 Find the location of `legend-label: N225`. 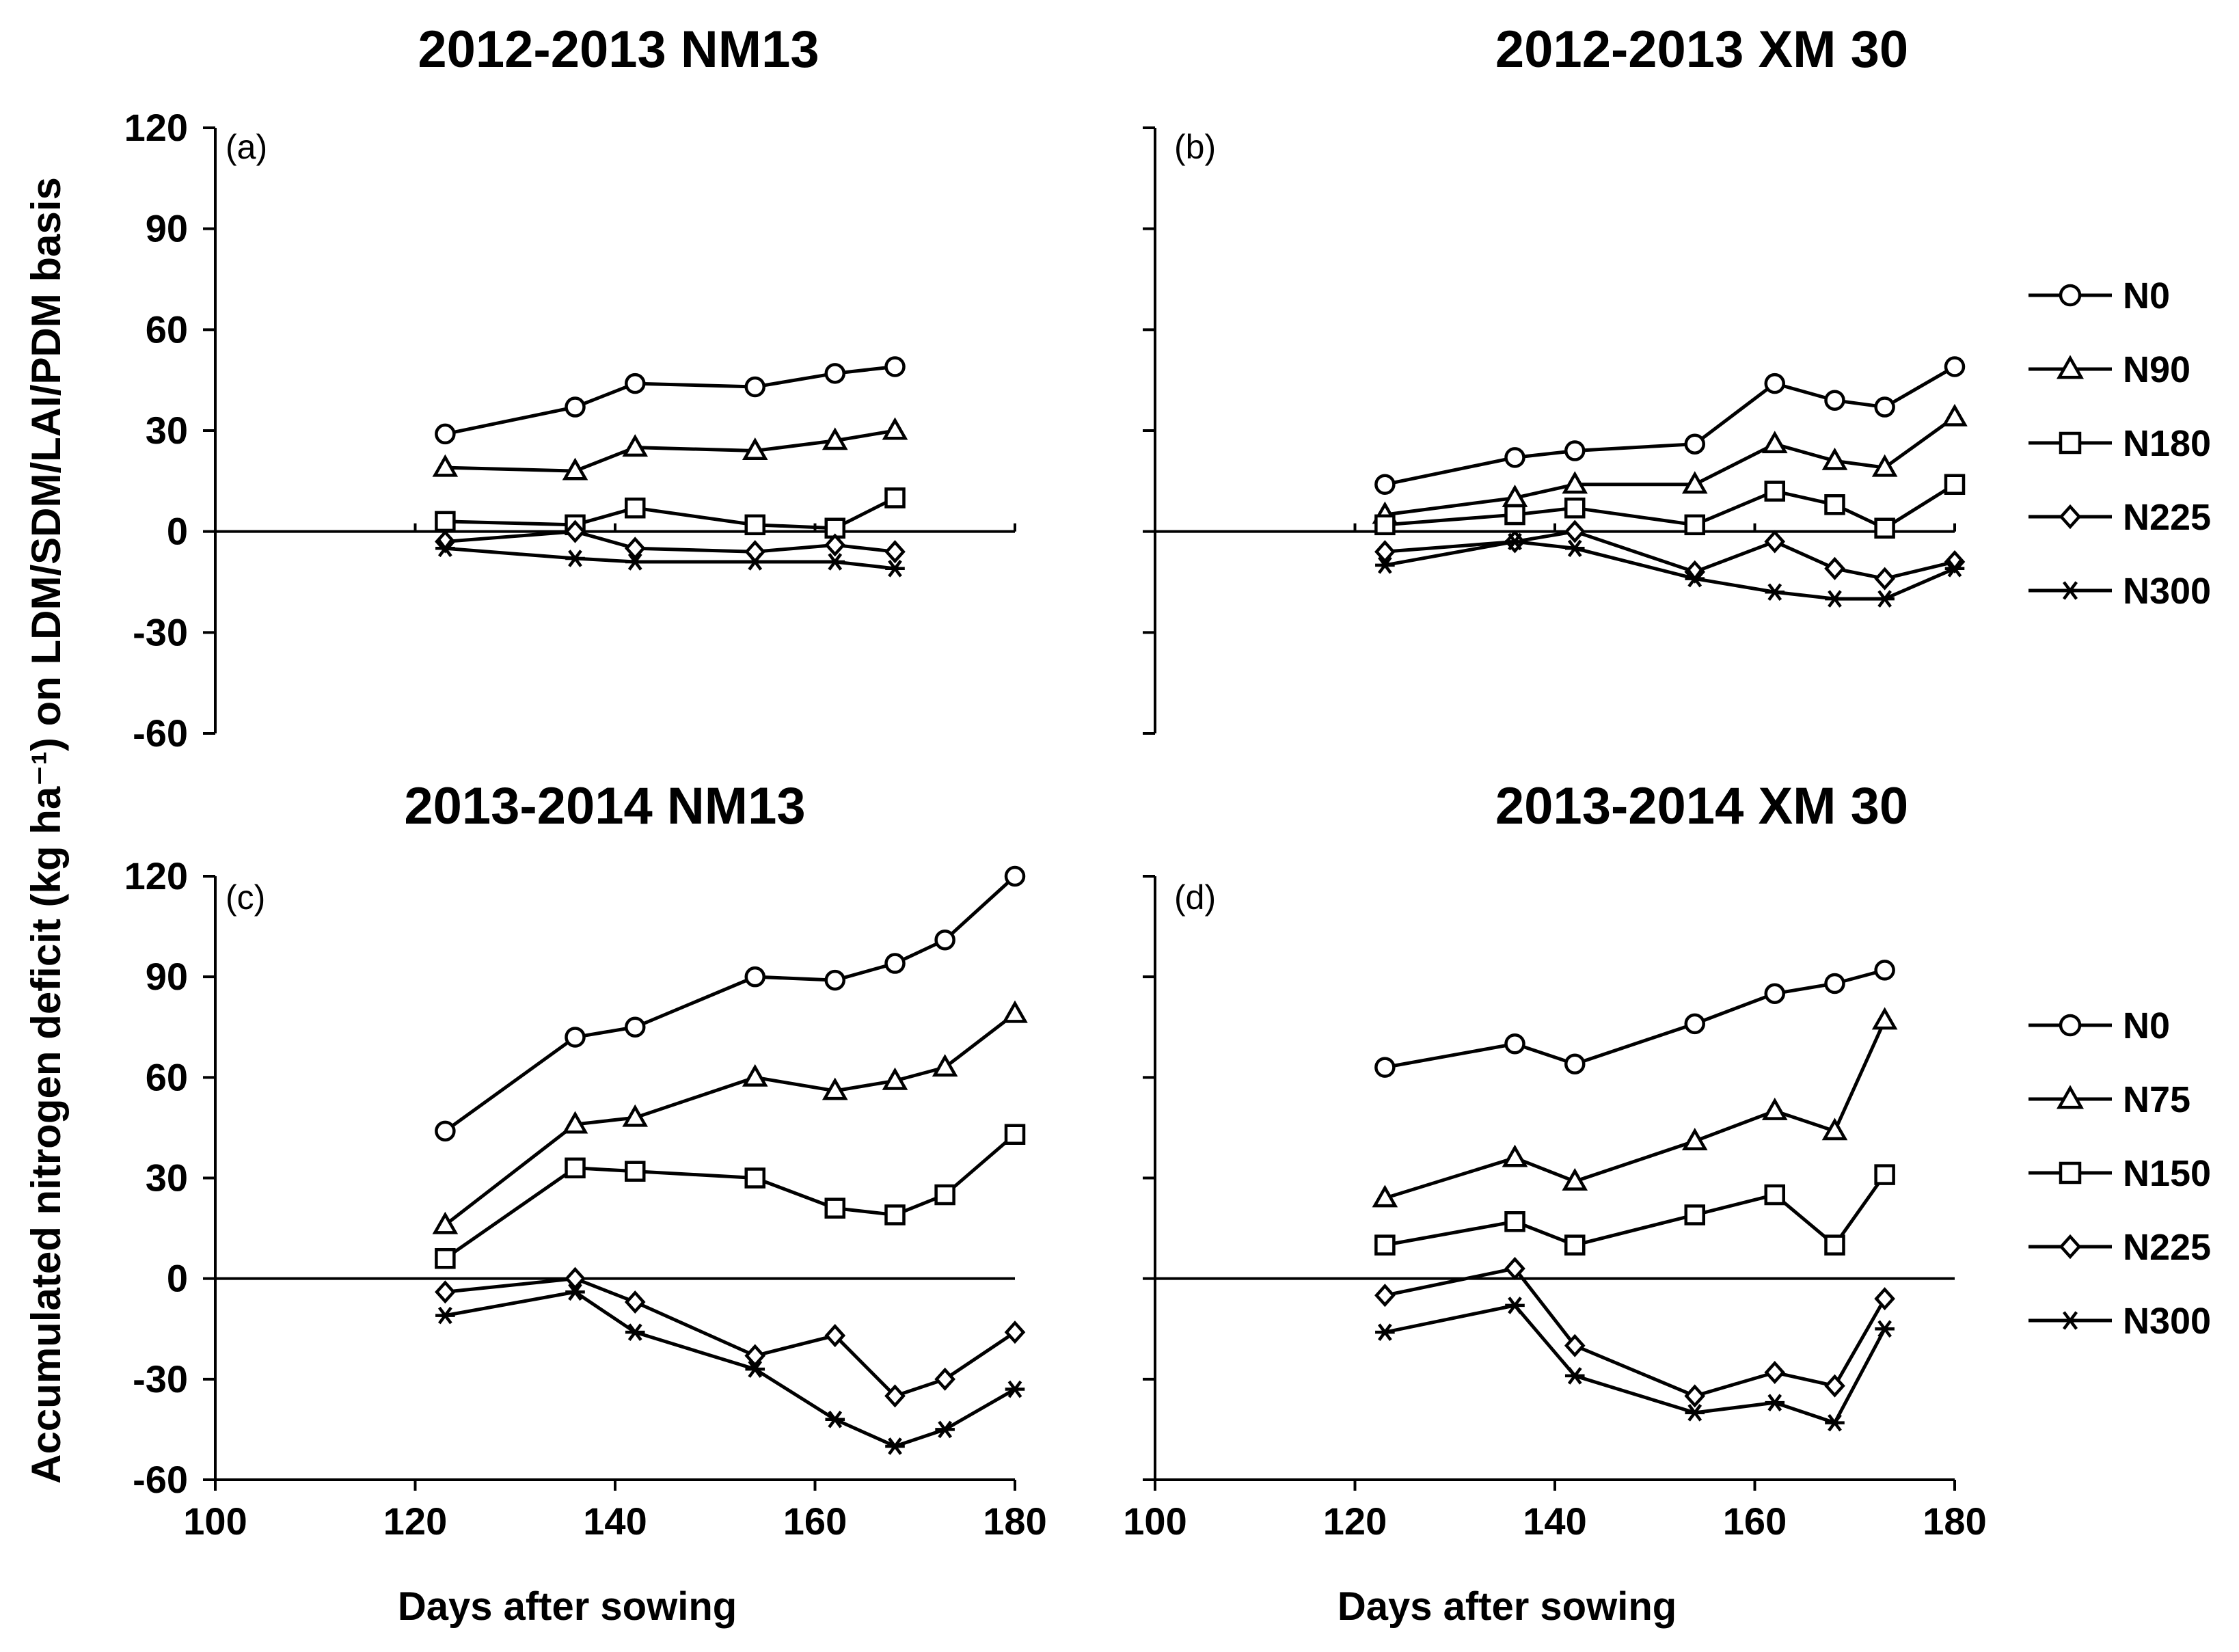

legend-label: N225 is located at coordinates (2167, 517).